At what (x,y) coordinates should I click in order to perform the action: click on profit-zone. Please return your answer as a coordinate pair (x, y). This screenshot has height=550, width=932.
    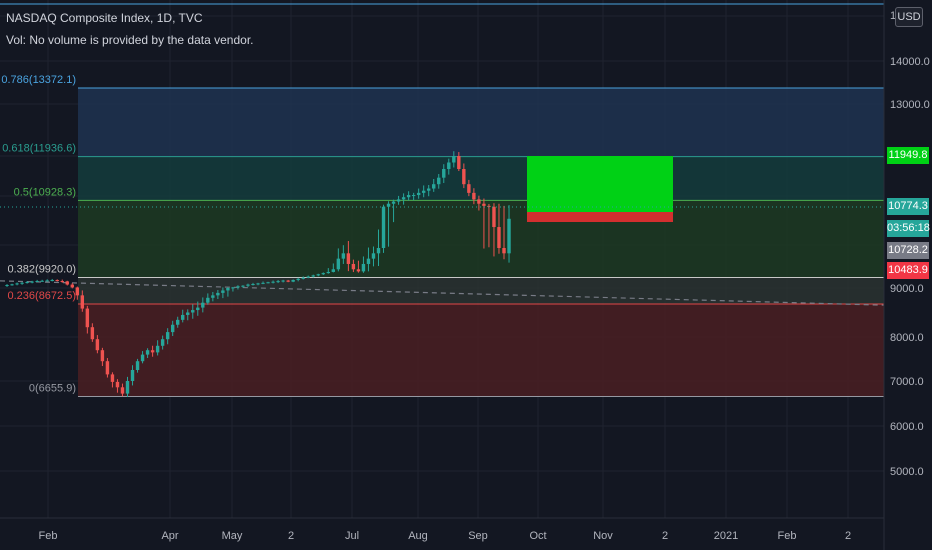
    Looking at the image, I should click on (600, 184).